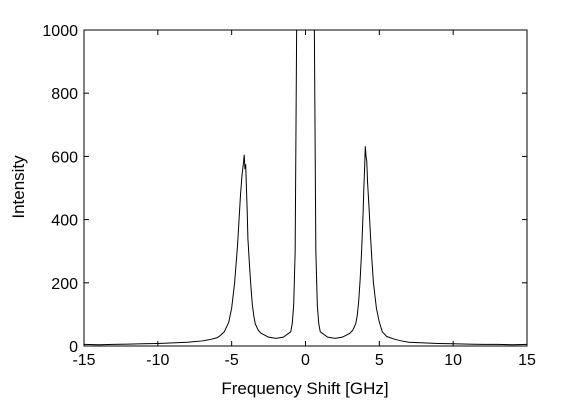 This screenshot has width=582, height=403. Describe the element at coordinates (64, 221) in the screenshot. I see `y-tick-label: 400` at that location.